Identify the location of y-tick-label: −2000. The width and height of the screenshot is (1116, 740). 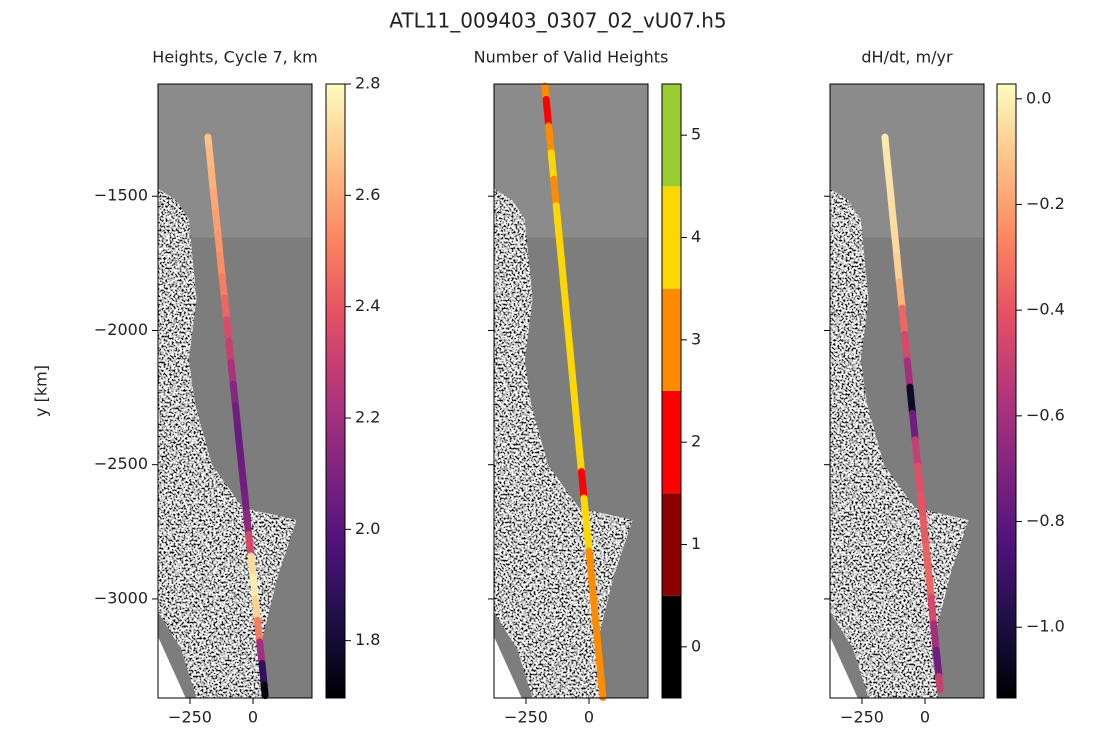
(121, 329).